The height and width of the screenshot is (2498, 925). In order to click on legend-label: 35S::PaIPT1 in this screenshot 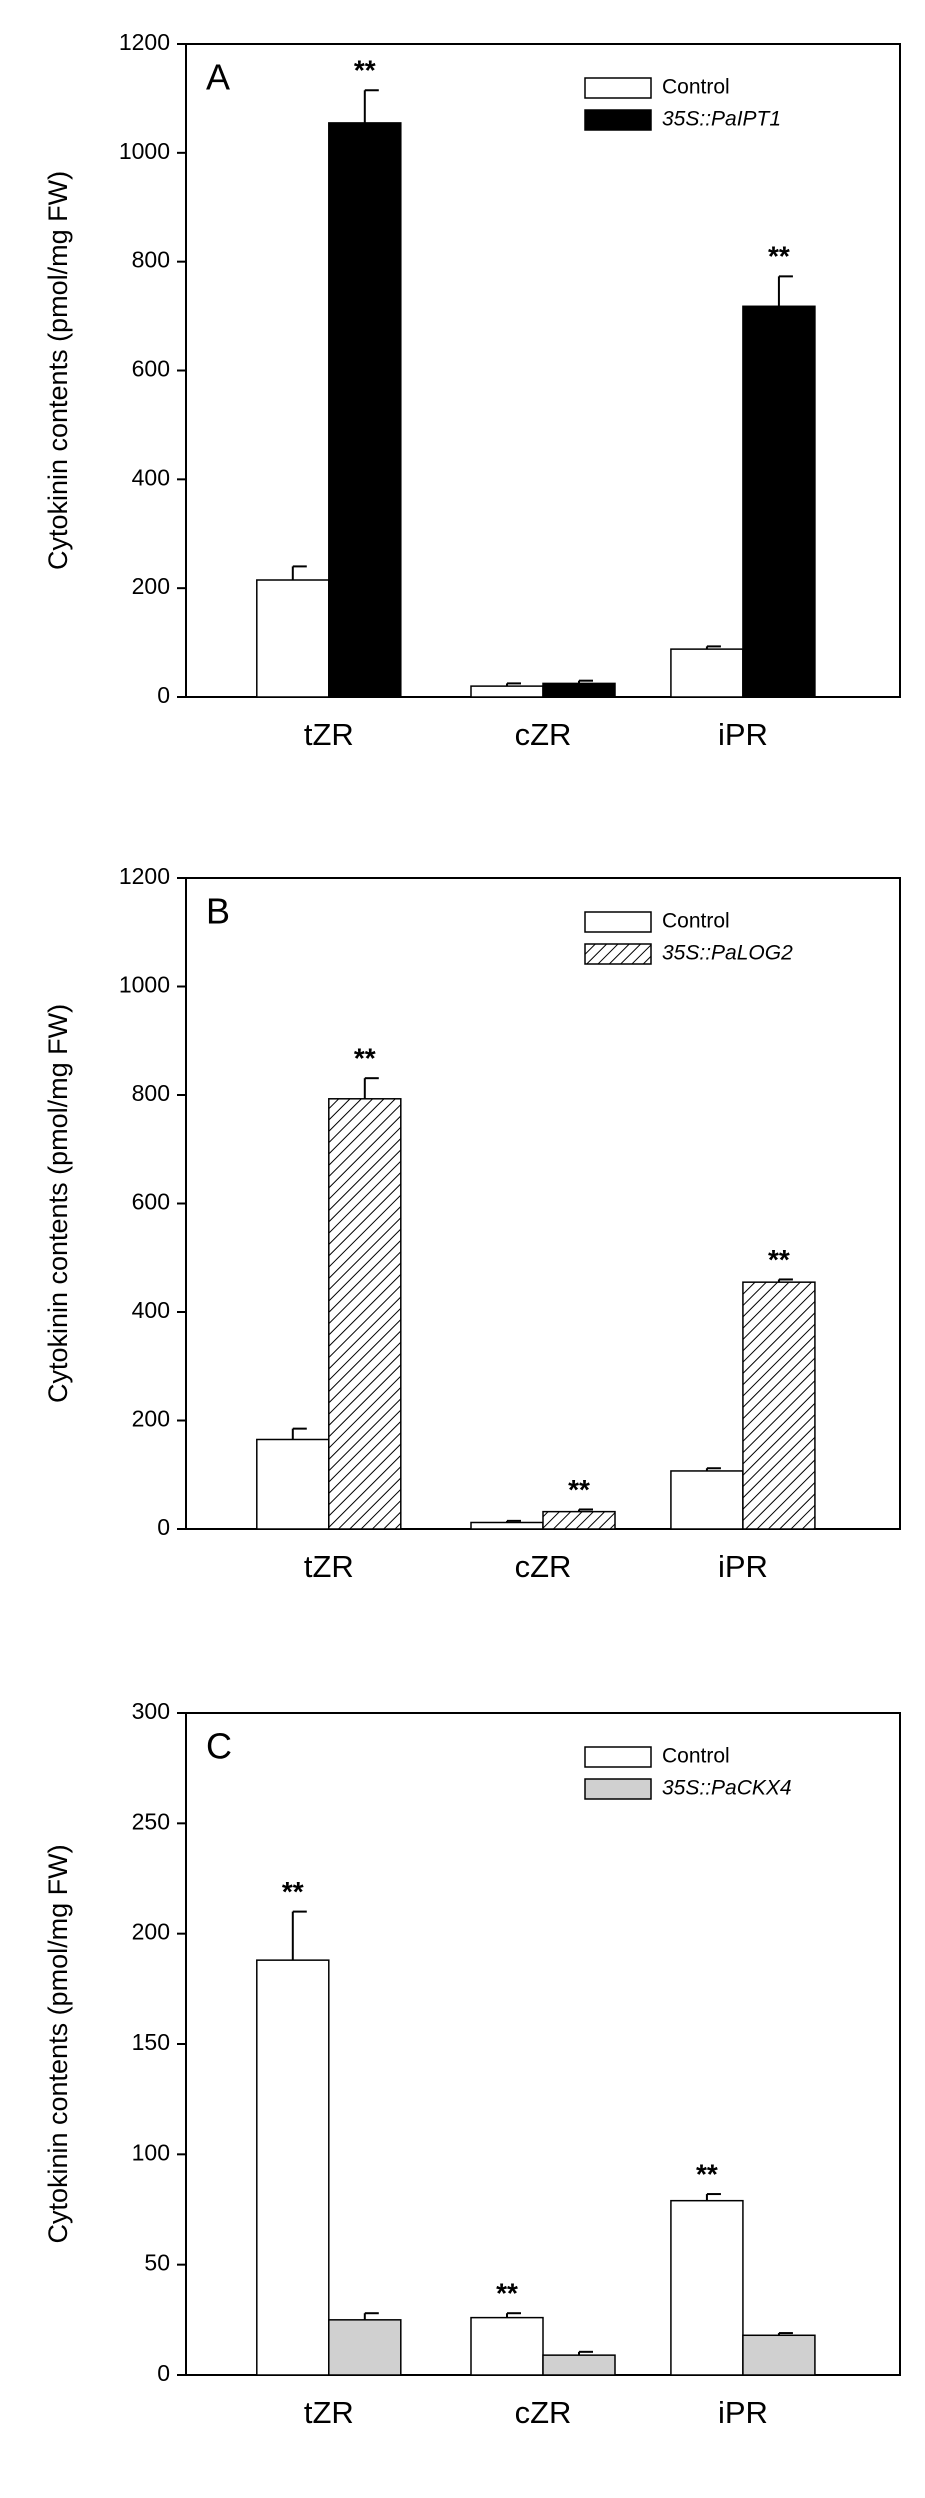, I will do `click(721, 119)`.